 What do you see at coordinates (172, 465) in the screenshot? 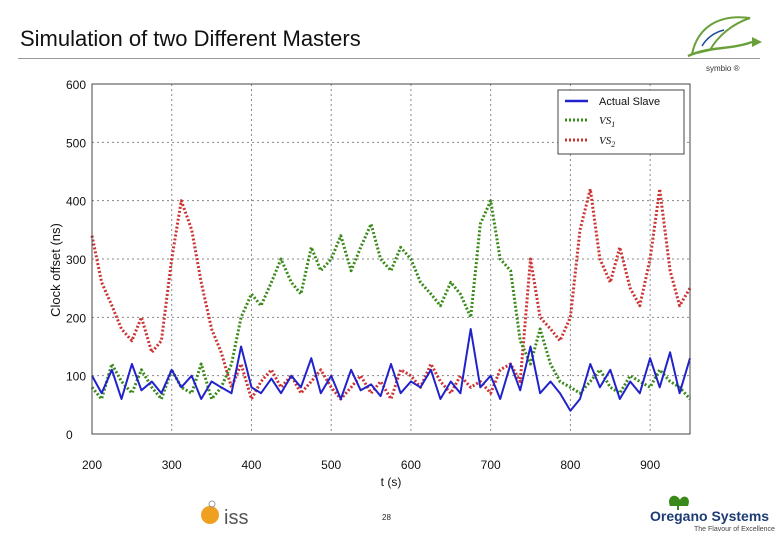
I see `x-tick-label: 300` at bounding box center [172, 465].